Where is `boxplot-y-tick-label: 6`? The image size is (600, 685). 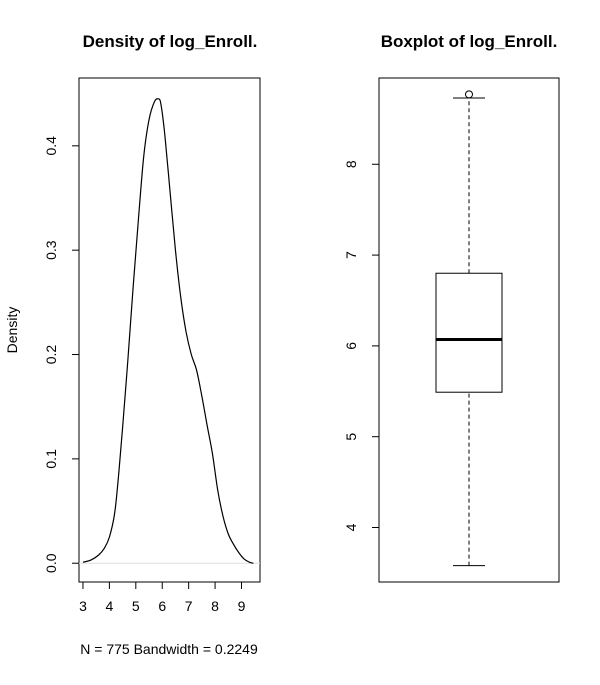
boxplot-y-tick-label: 6 is located at coordinates (351, 346).